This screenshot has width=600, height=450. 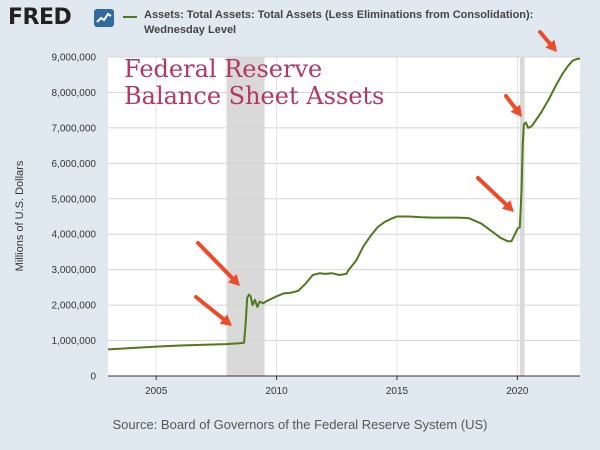 What do you see at coordinates (40, 17) in the screenshot?
I see `fred-logo: FRED` at bounding box center [40, 17].